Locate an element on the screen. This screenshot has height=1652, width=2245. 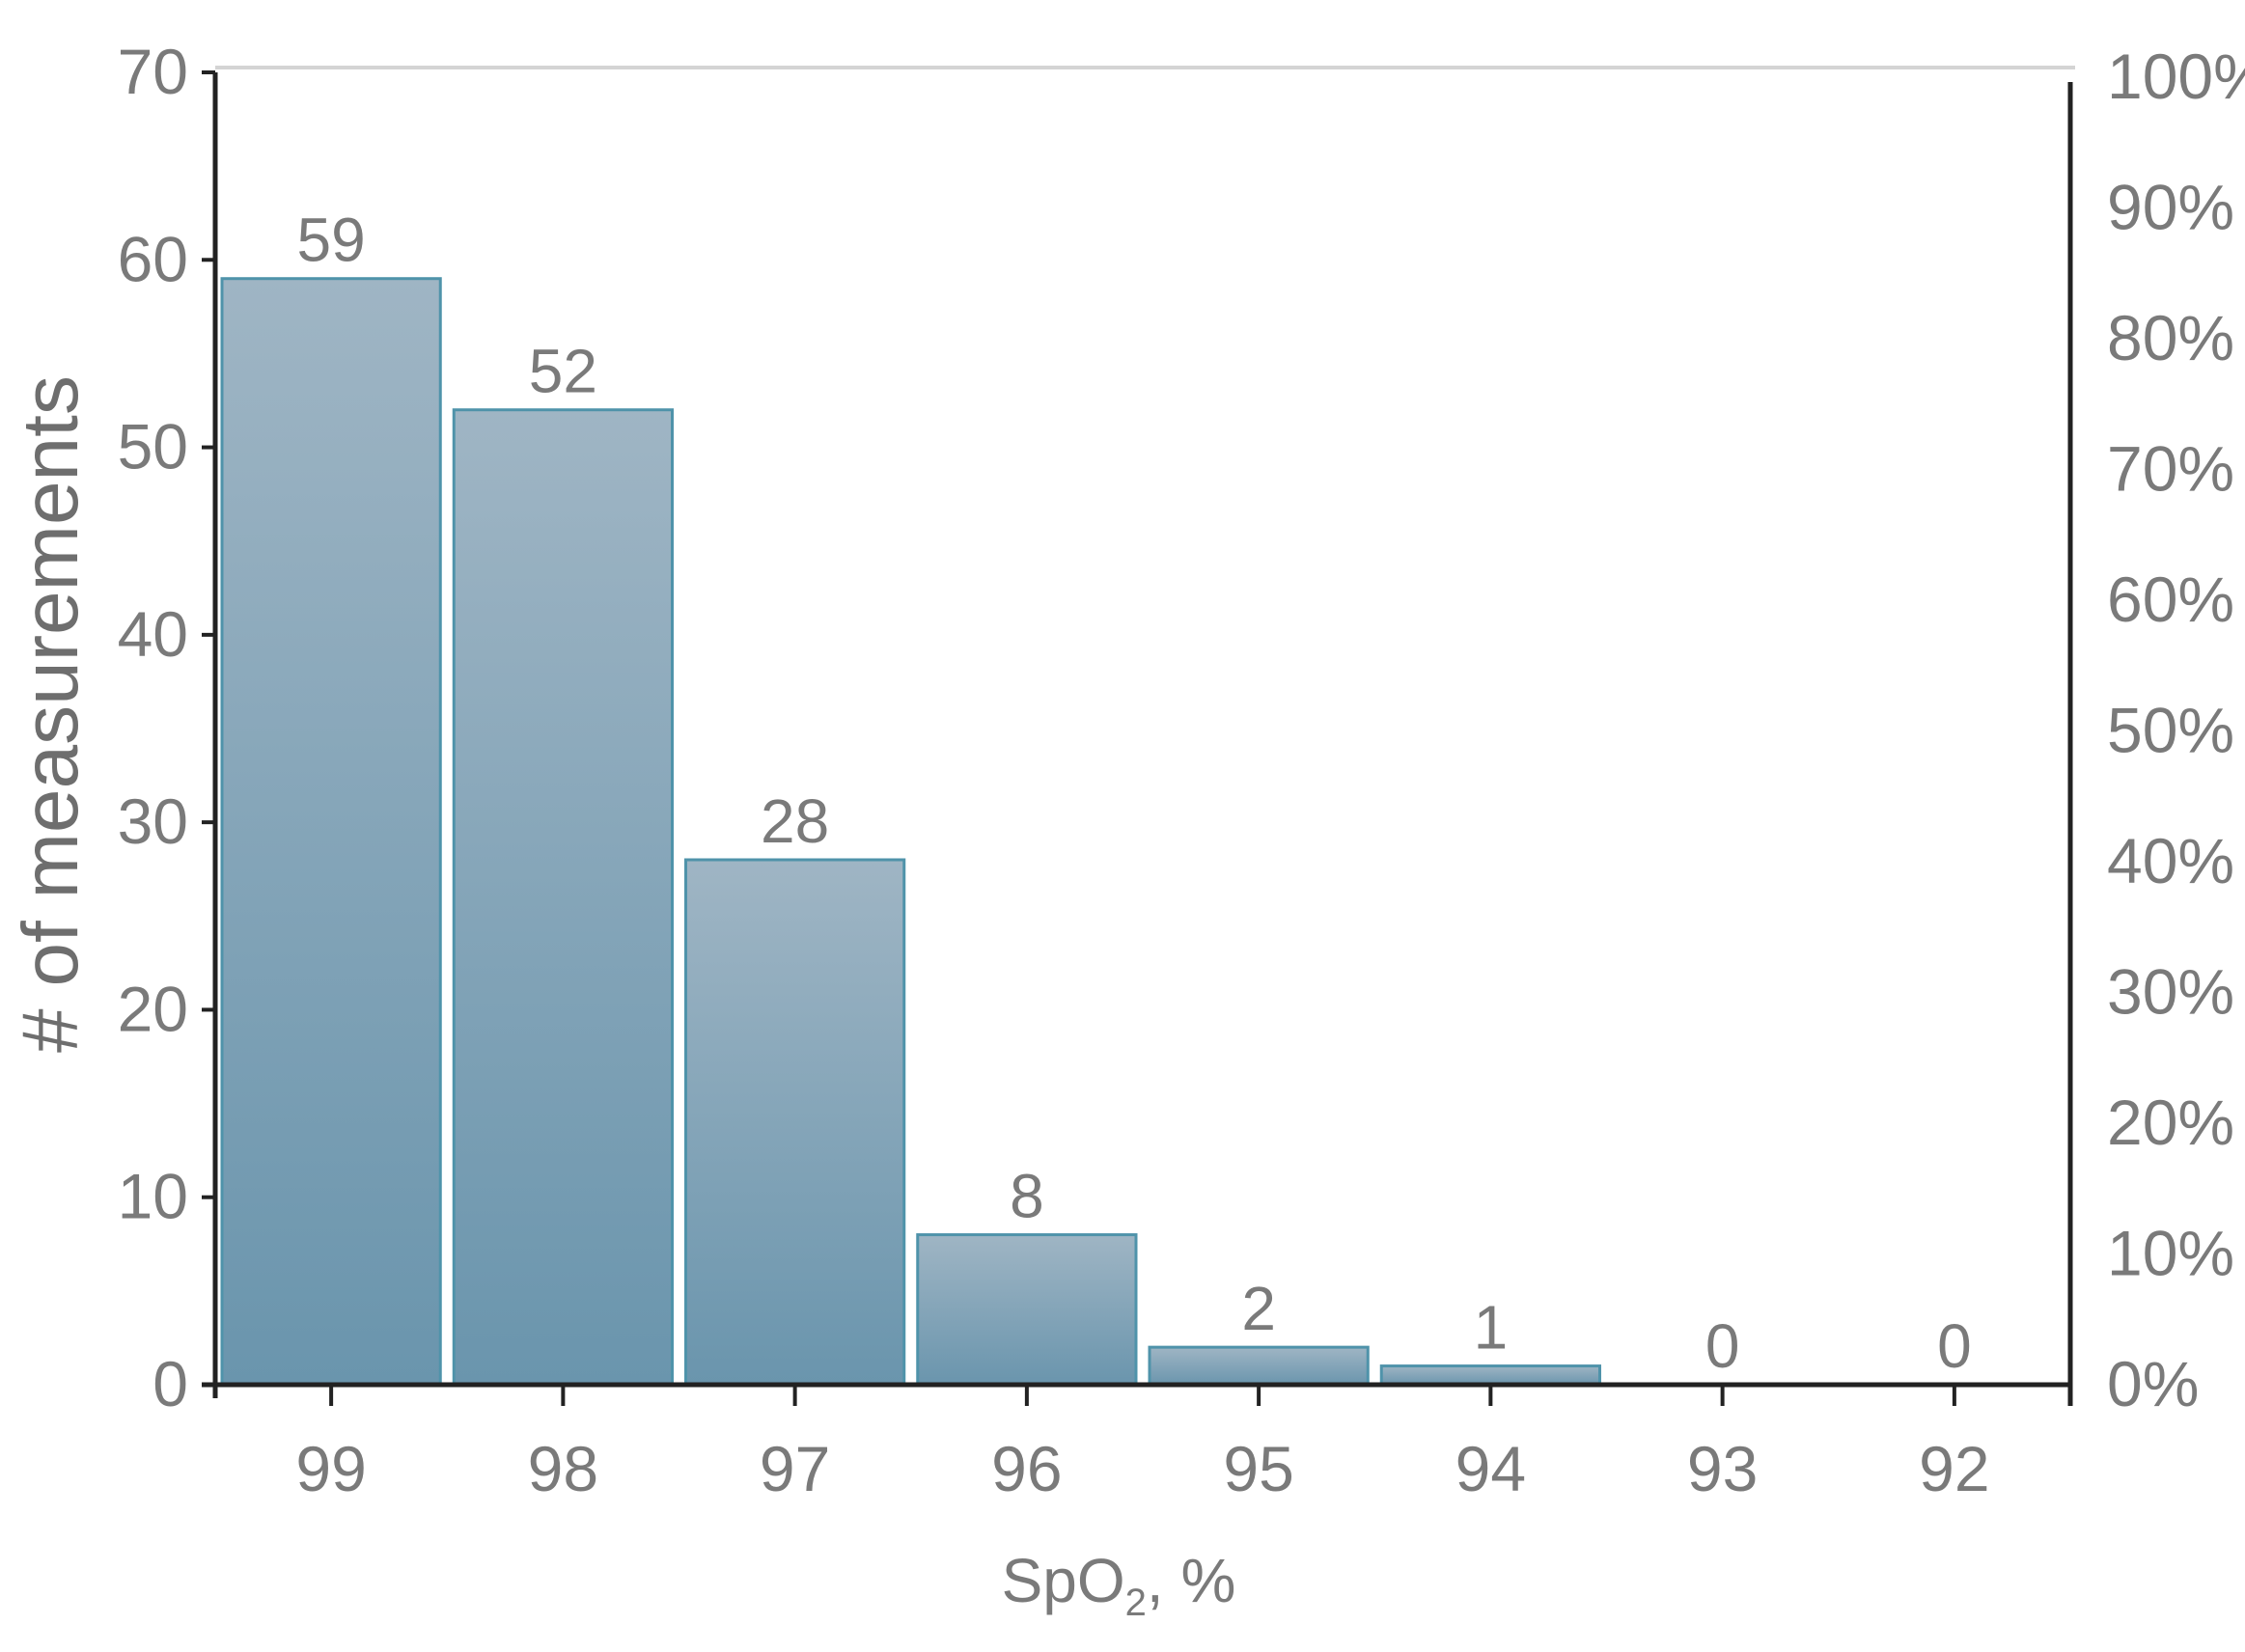
data-label-95: 2 is located at coordinates (1259, 1308).